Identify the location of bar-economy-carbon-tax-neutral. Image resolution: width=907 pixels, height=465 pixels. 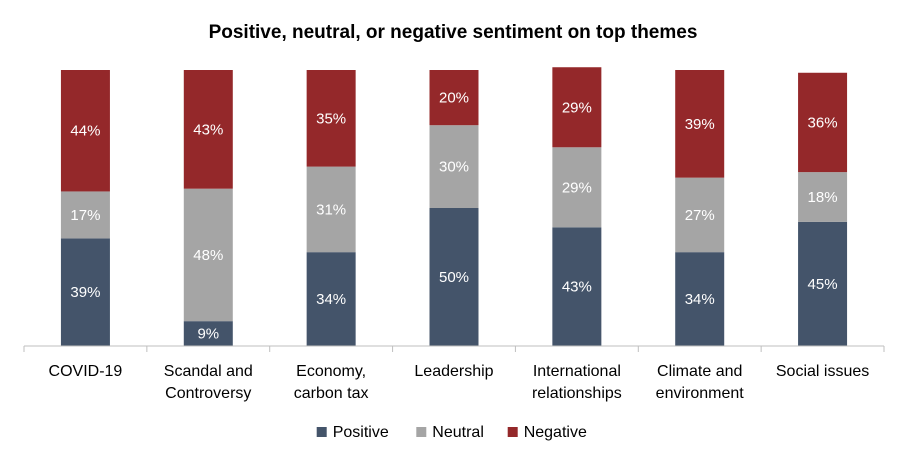
(331, 209).